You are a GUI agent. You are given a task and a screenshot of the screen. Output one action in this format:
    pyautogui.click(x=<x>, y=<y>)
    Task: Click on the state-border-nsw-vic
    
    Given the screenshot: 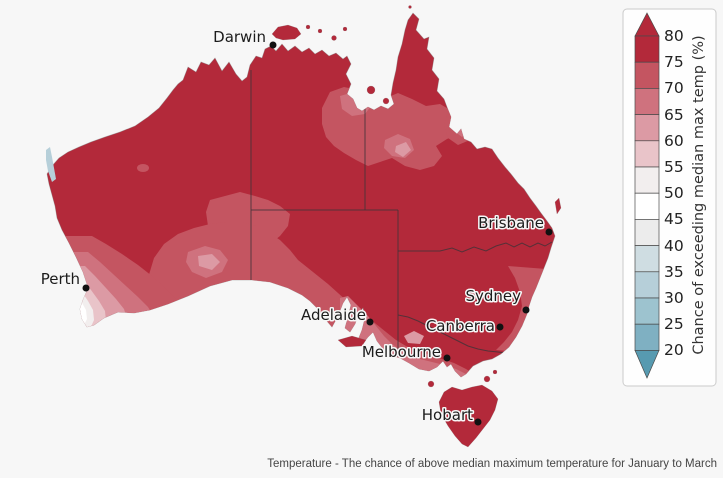 What is the action you would take?
    pyautogui.click(x=452, y=334)
    